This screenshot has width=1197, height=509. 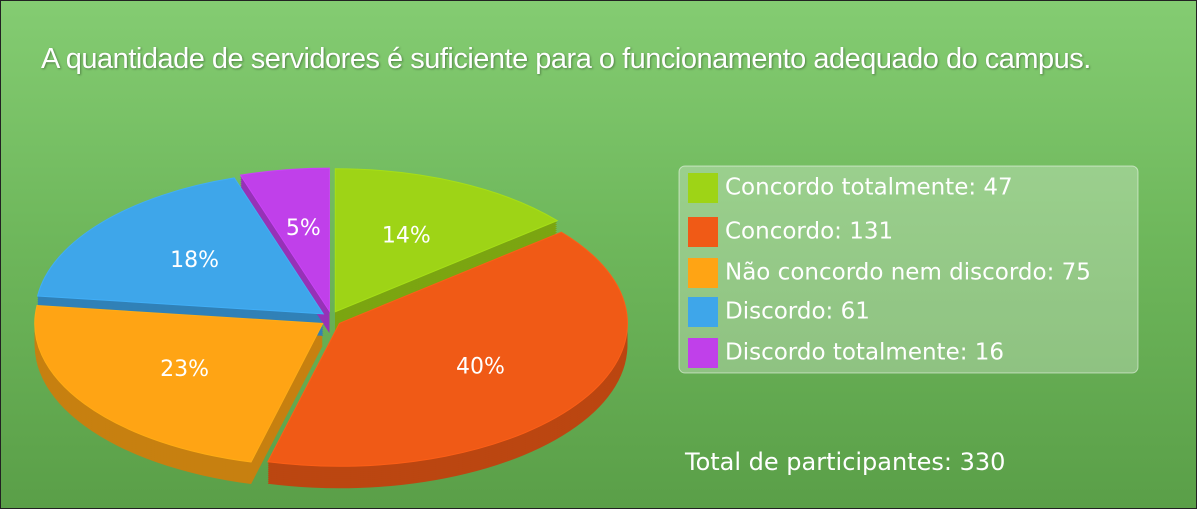 I want to click on slice-label: 18%, so click(x=194, y=260).